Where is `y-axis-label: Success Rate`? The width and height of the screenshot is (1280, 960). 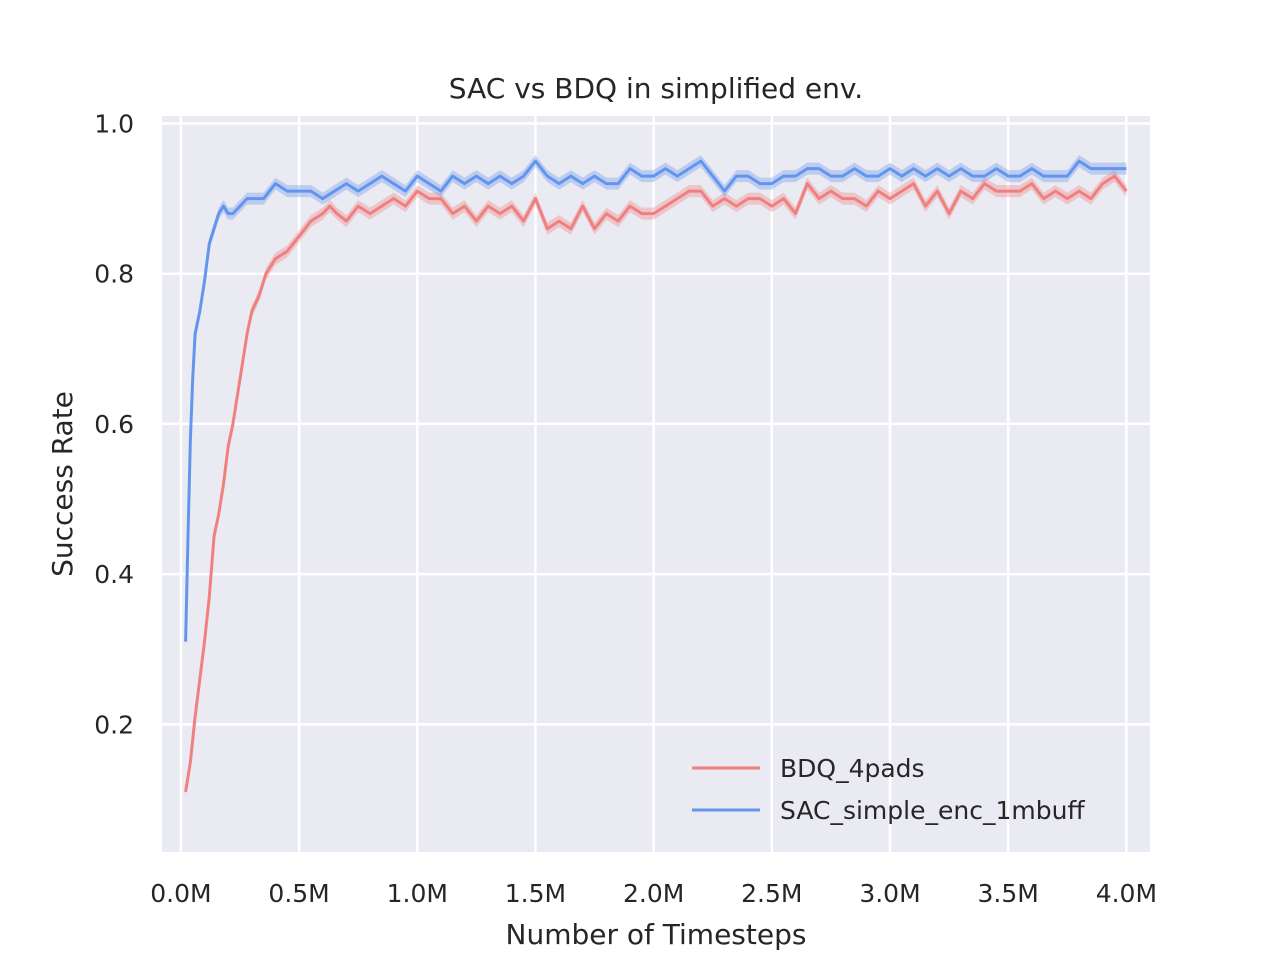 y-axis-label: Success Rate is located at coordinates (62, 484).